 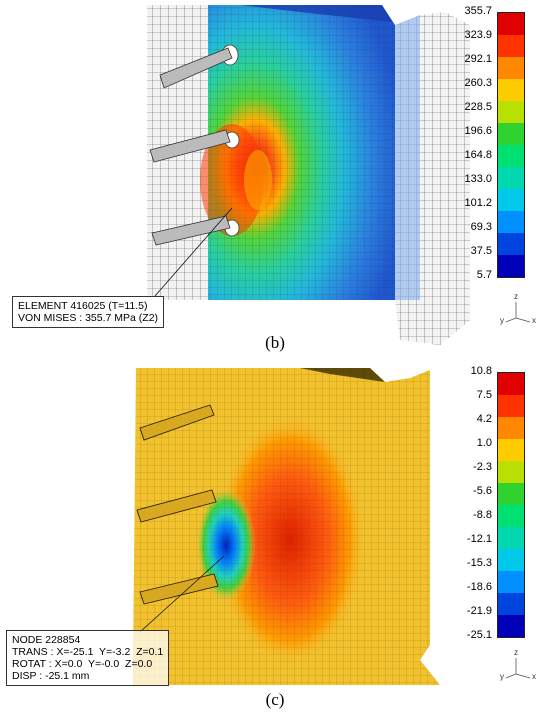 What do you see at coordinates (46, 640) in the screenshot?
I see `info-line-1: NODE 228854` at bounding box center [46, 640].